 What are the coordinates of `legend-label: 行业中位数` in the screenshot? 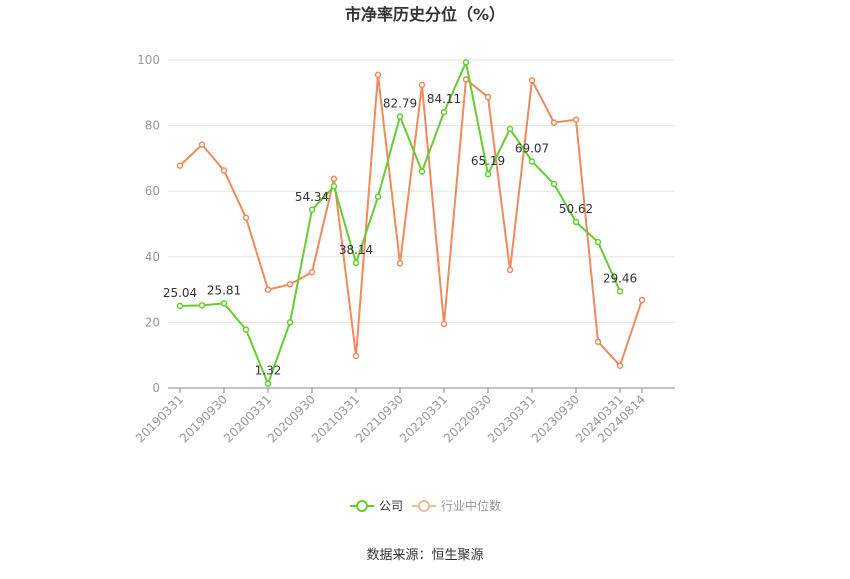 It's located at (471, 505).